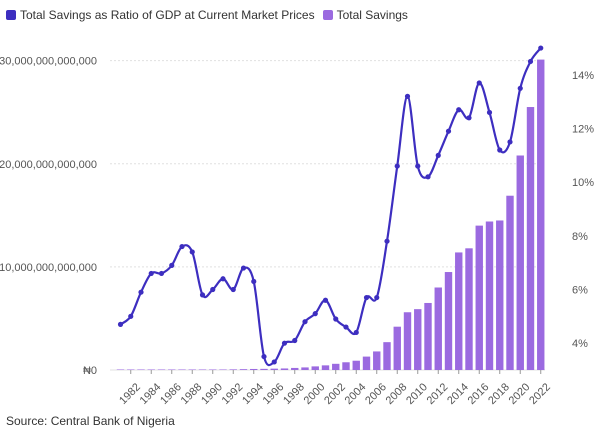 This screenshot has height=435, width=602. What do you see at coordinates (294, 394) in the screenshot?
I see `x-tick-label: 1998` at bounding box center [294, 394].